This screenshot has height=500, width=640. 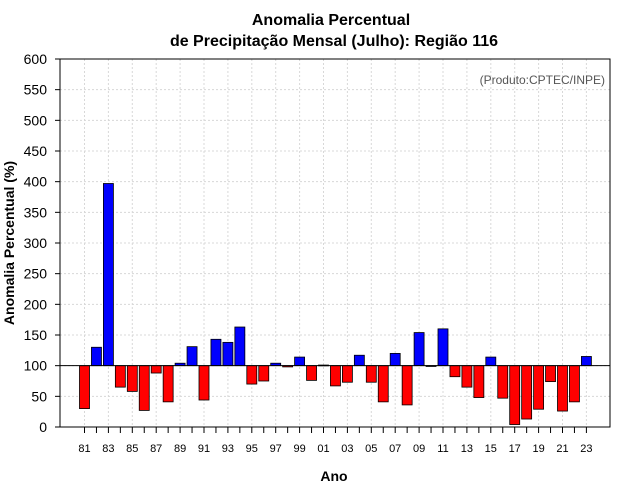 What do you see at coordinates (419, 449) in the screenshot?
I see `x-tick-label: 09` at bounding box center [419, 449].